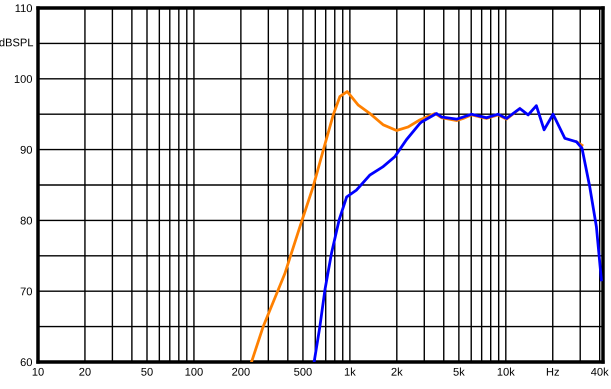  I want to click on x-tick-label: 200, so click(241, 372).